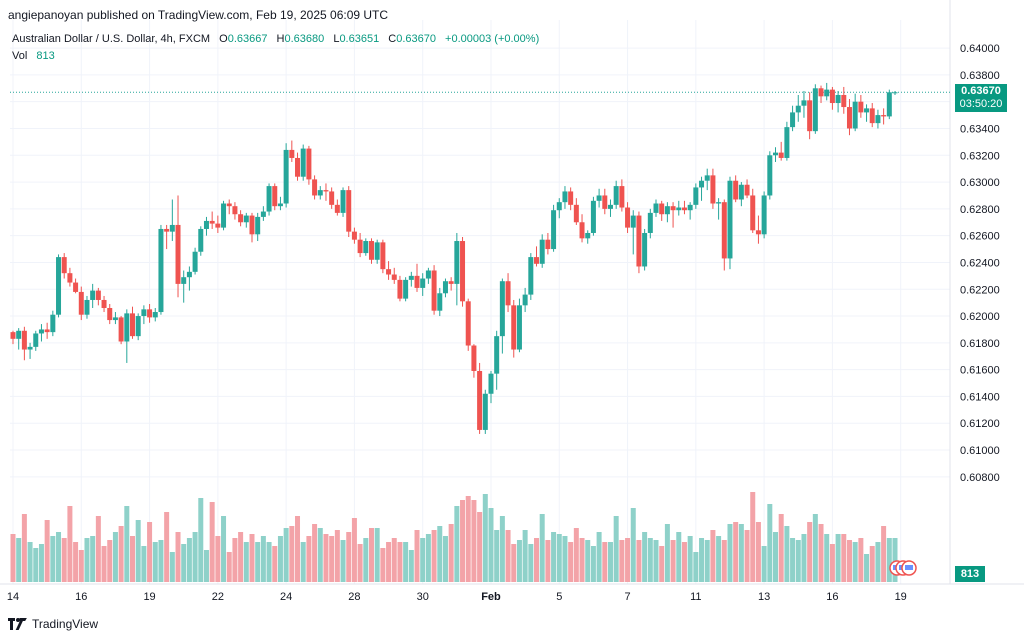  What do you see at coordinates (223, 39) in the screenshot?
I see `open-label: O` at bounding box center [223, 39].